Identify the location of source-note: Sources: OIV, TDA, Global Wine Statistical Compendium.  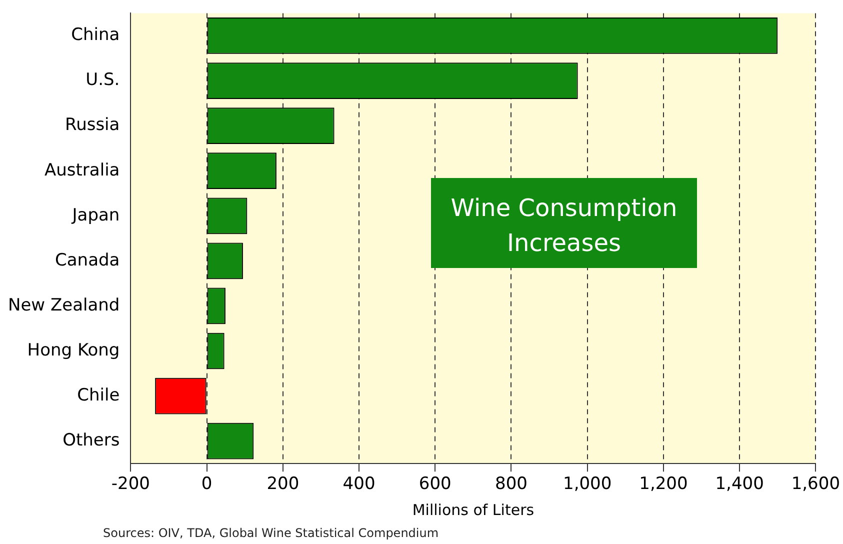
(271, 533).